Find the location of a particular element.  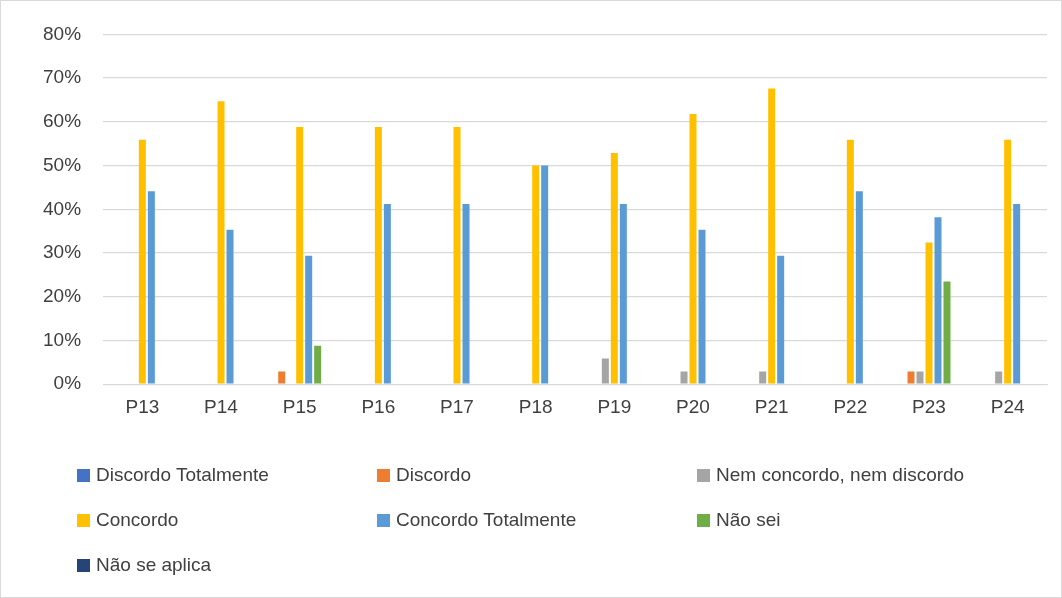

legend-label: Concordo Totalmente is located at coordinates (486, 520).